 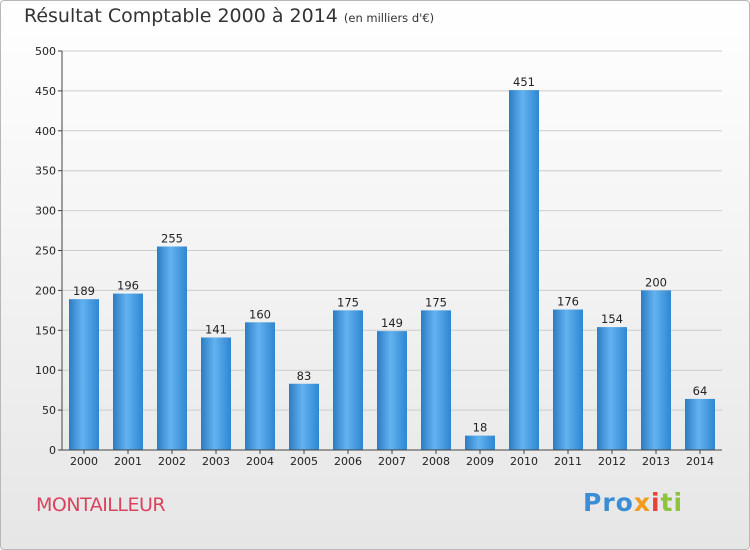 What do you see at coordinates (612, 461) in the screenshot?
I see `x-tick-label: 2012` at bounding box center [612, 461].